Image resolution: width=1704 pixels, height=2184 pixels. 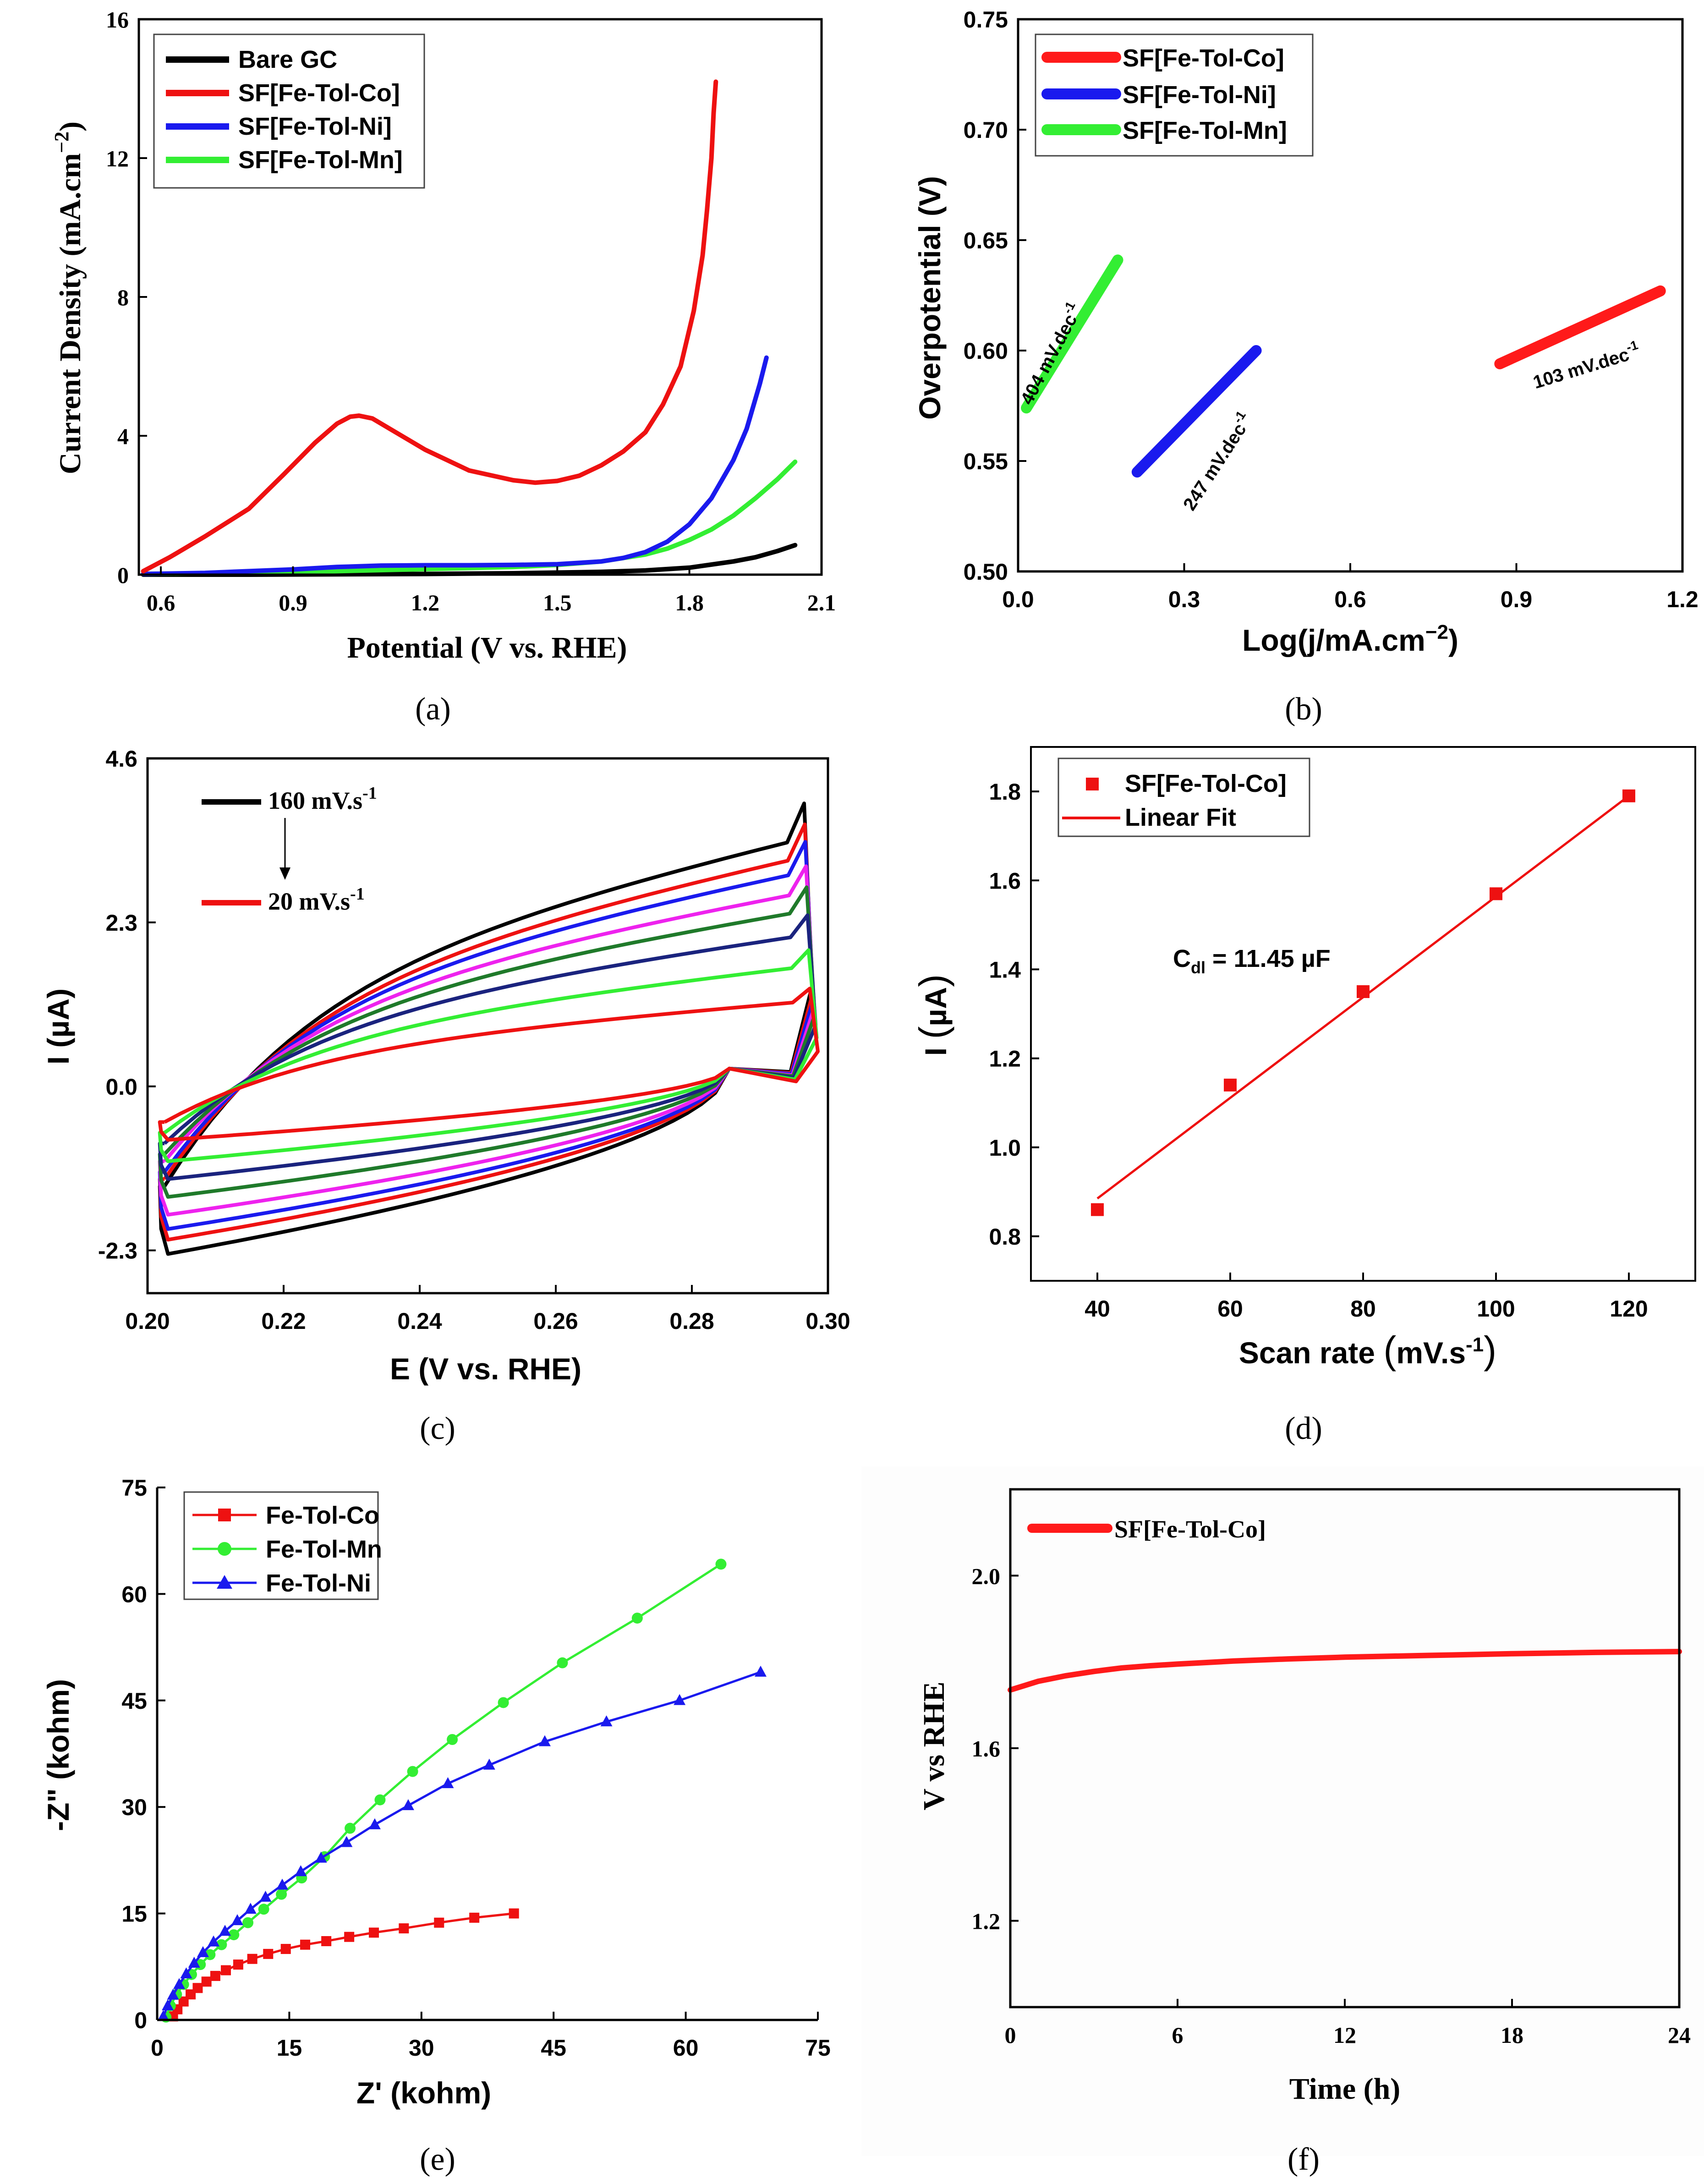 What do you see at coordinates (1580, 327) in the screenshot?
I see `panel-b-series-co` at bounding box center [1580, 327].